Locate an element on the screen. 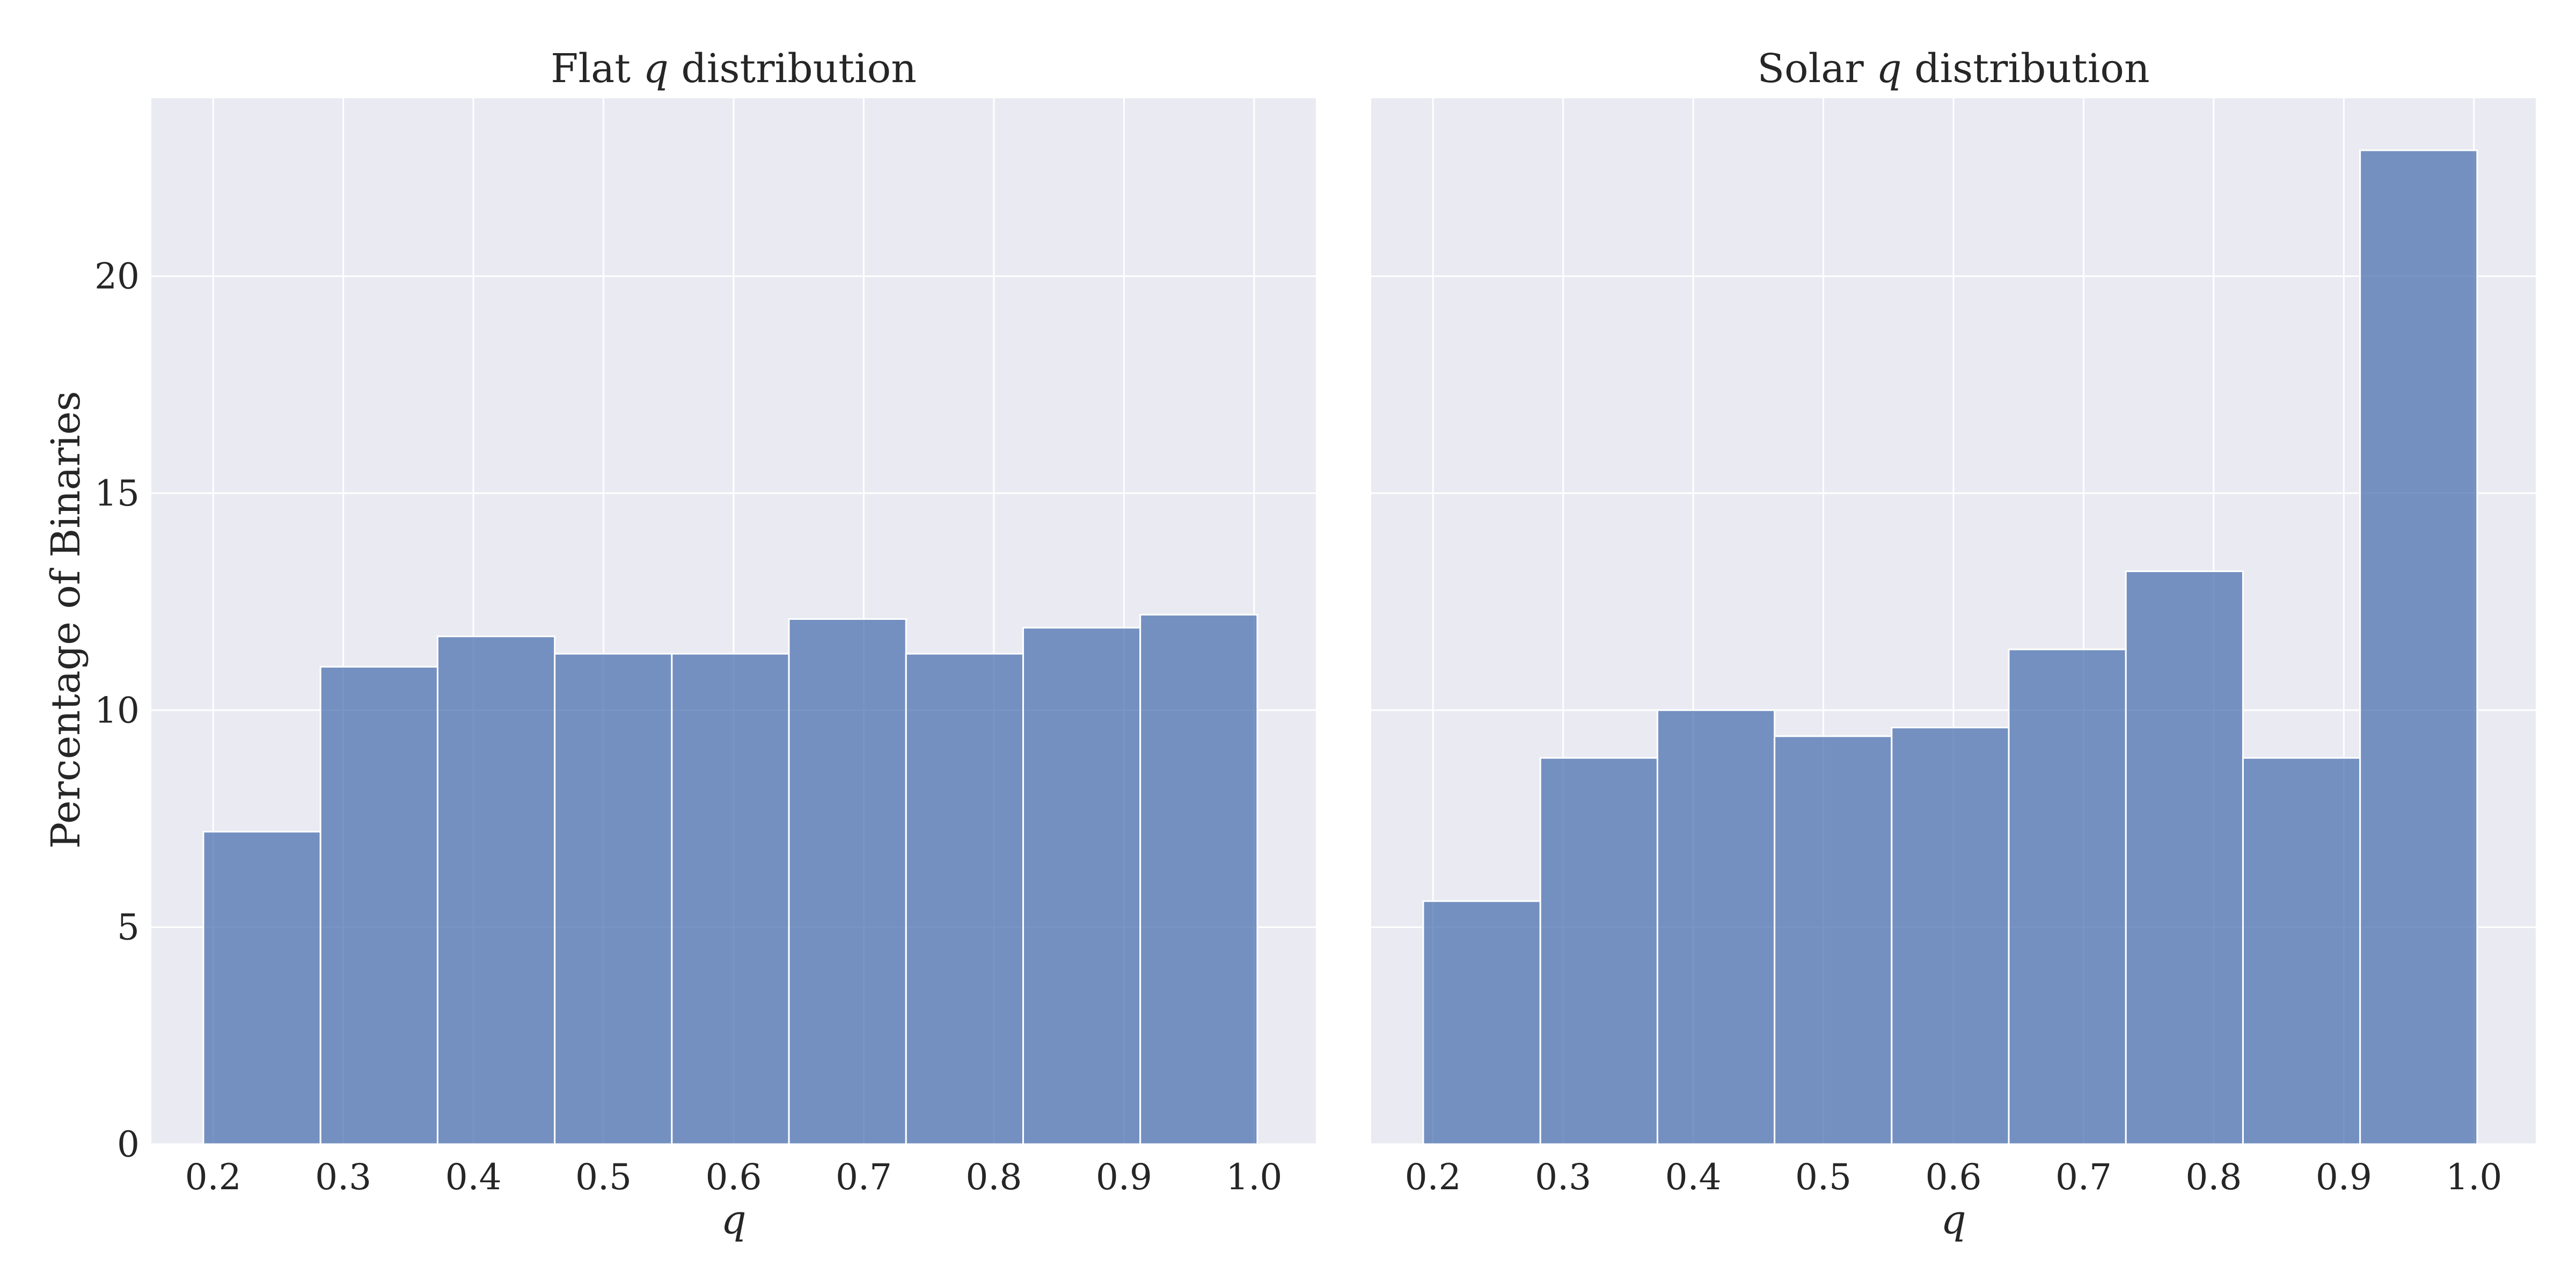 The width and height of the screenshot is (2576, 1288). chart-title: Flat q distribution is located at coordinates (734, 69).